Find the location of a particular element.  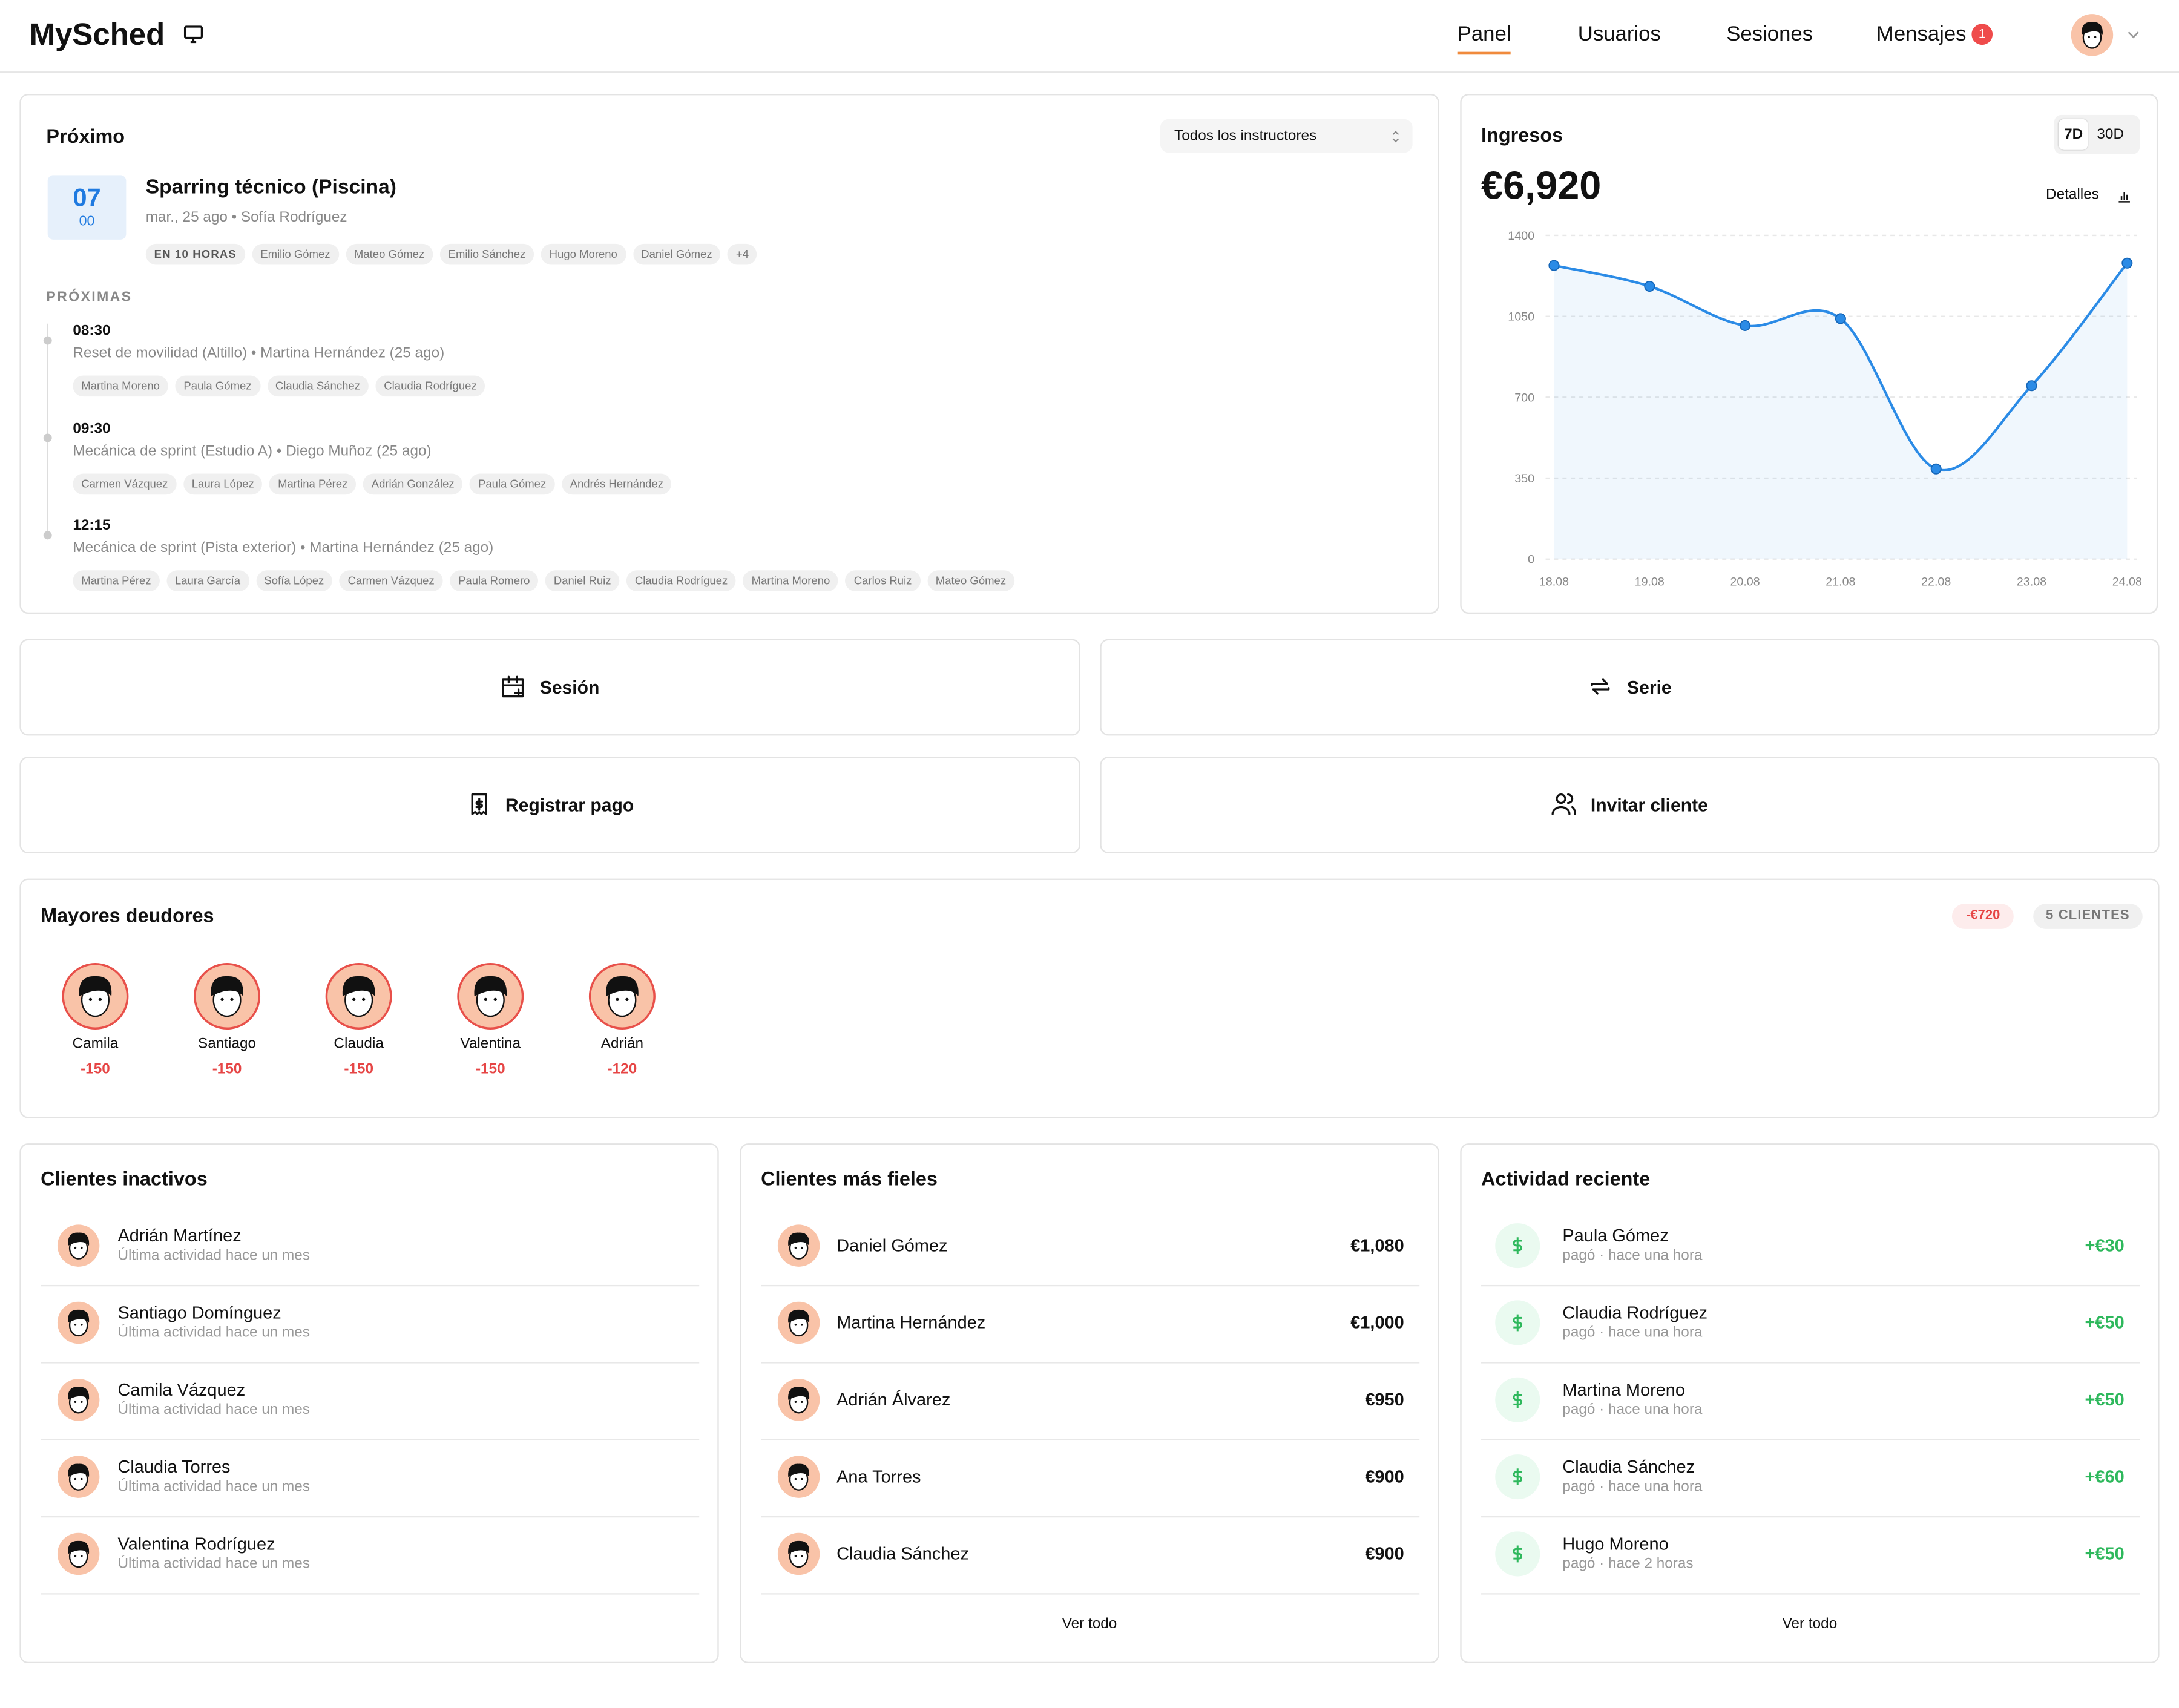

action-button: Registrar pago is located at coordinates (550, 805).